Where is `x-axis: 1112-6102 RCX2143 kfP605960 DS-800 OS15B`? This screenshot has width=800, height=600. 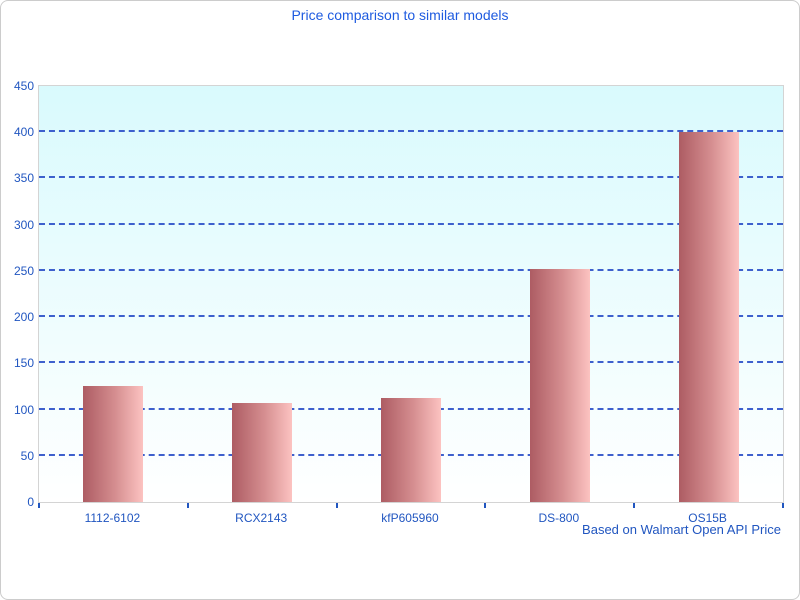 x-axis: 1112-6102 RCX2143 kfP605960 DS-800 OS15B is located at coordinates (411, 521).